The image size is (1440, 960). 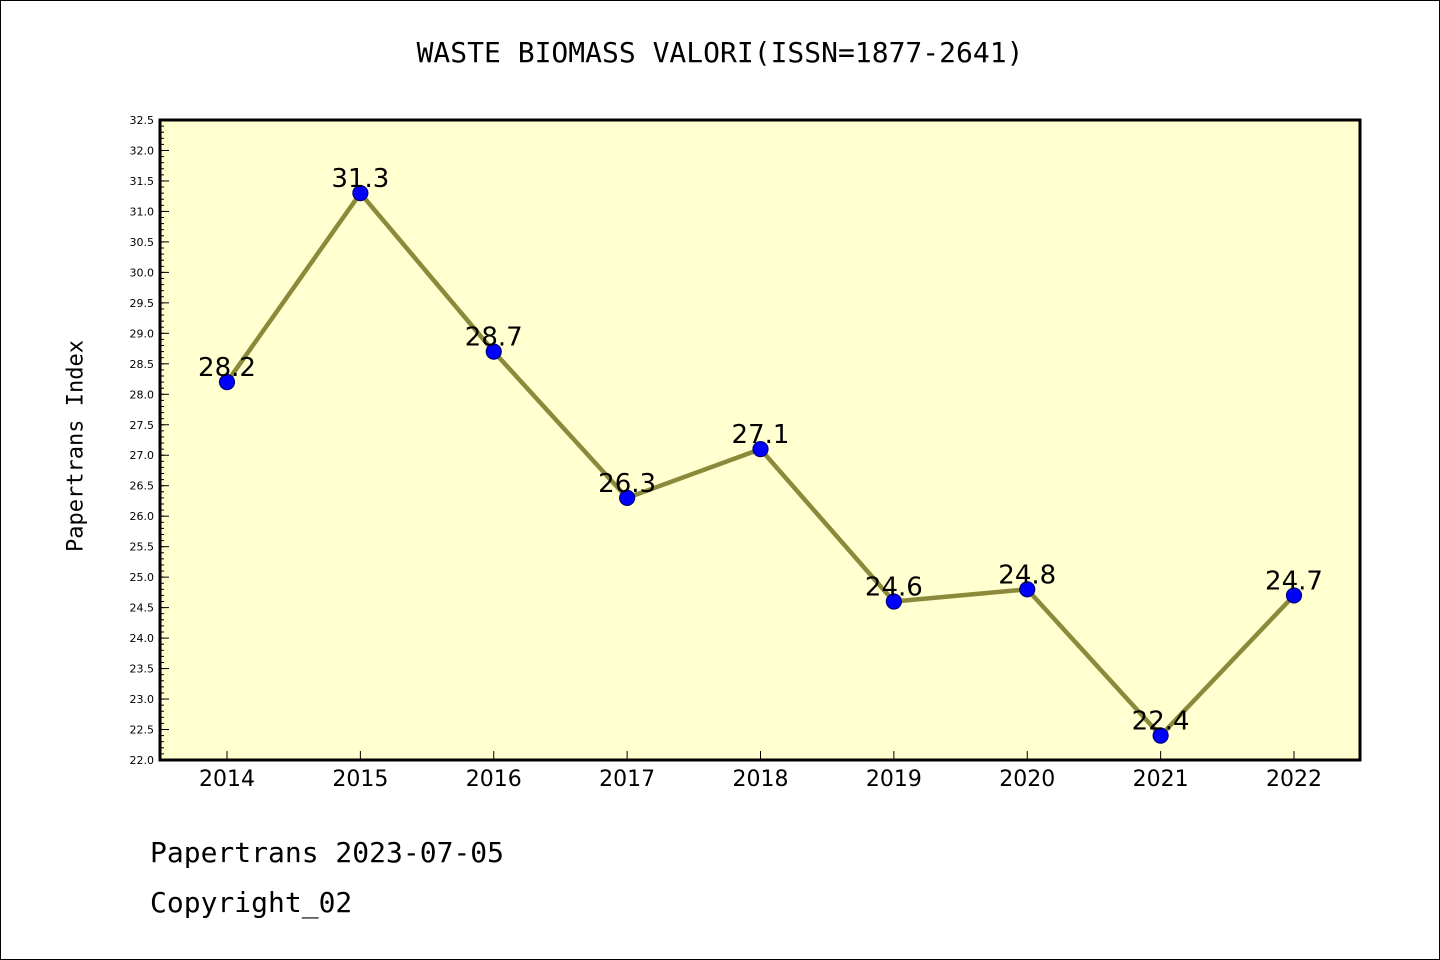 I want to click on y-tick-label: 23.0, so click(x=142, y=699).